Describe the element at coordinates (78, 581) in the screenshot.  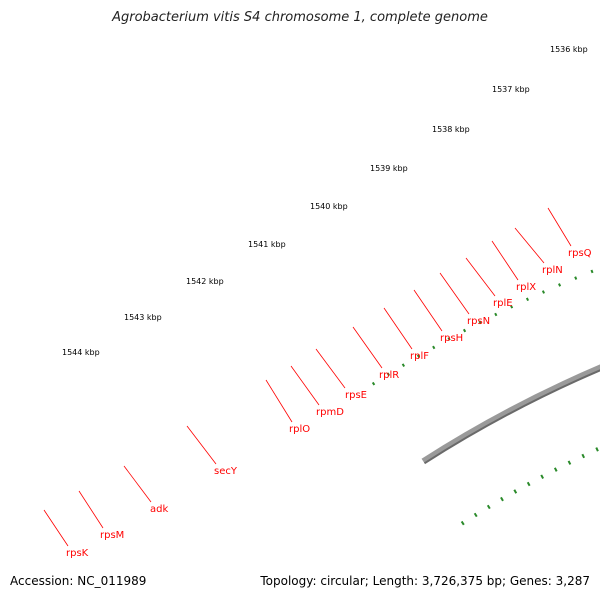
I see `accession-text: Accession: NC_011989` at that location.